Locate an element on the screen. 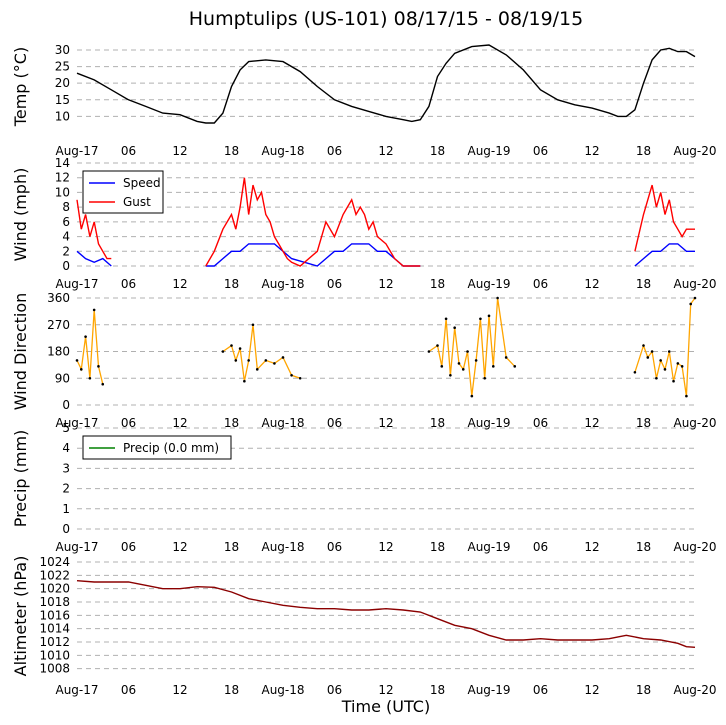 The width and height of the screenshot is (726, 725). y-tick-label: 14 is located at coordinates (62, 163).